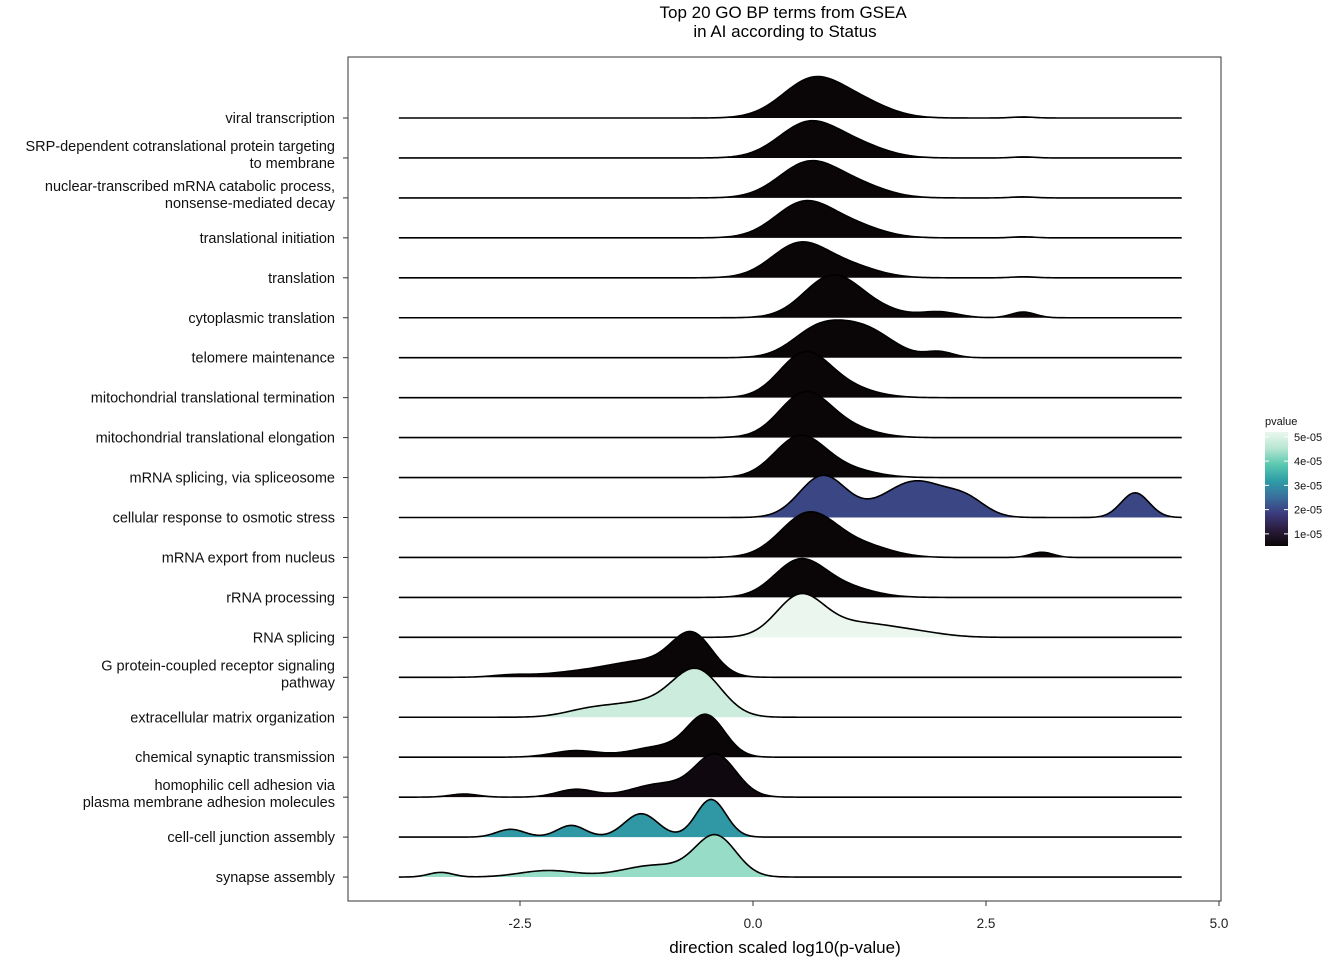 Image resolution: width=1344 pixels, height=960 pixels. Describe the element at coordinates (294, 638) in the screenshot. I see `y-tick-label: RNA splicing` at that location.